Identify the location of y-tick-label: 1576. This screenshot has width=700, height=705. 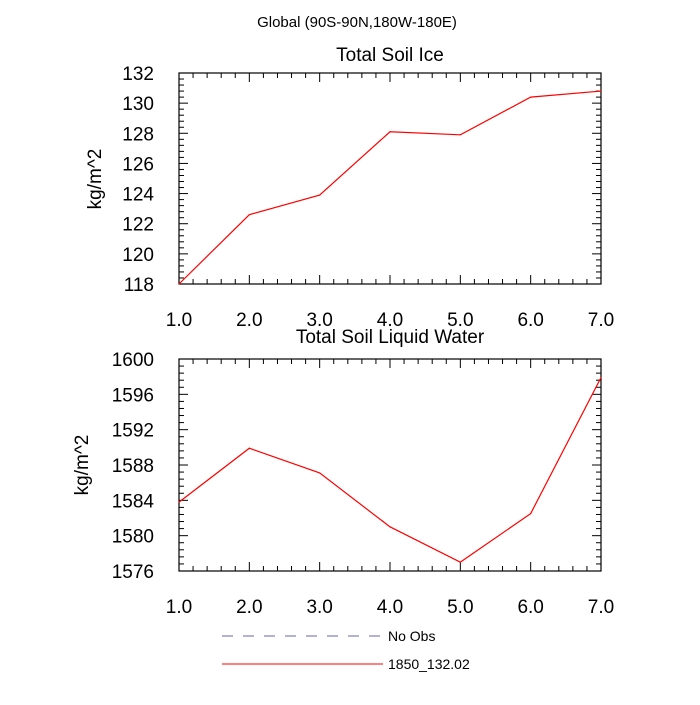
(133, 572).